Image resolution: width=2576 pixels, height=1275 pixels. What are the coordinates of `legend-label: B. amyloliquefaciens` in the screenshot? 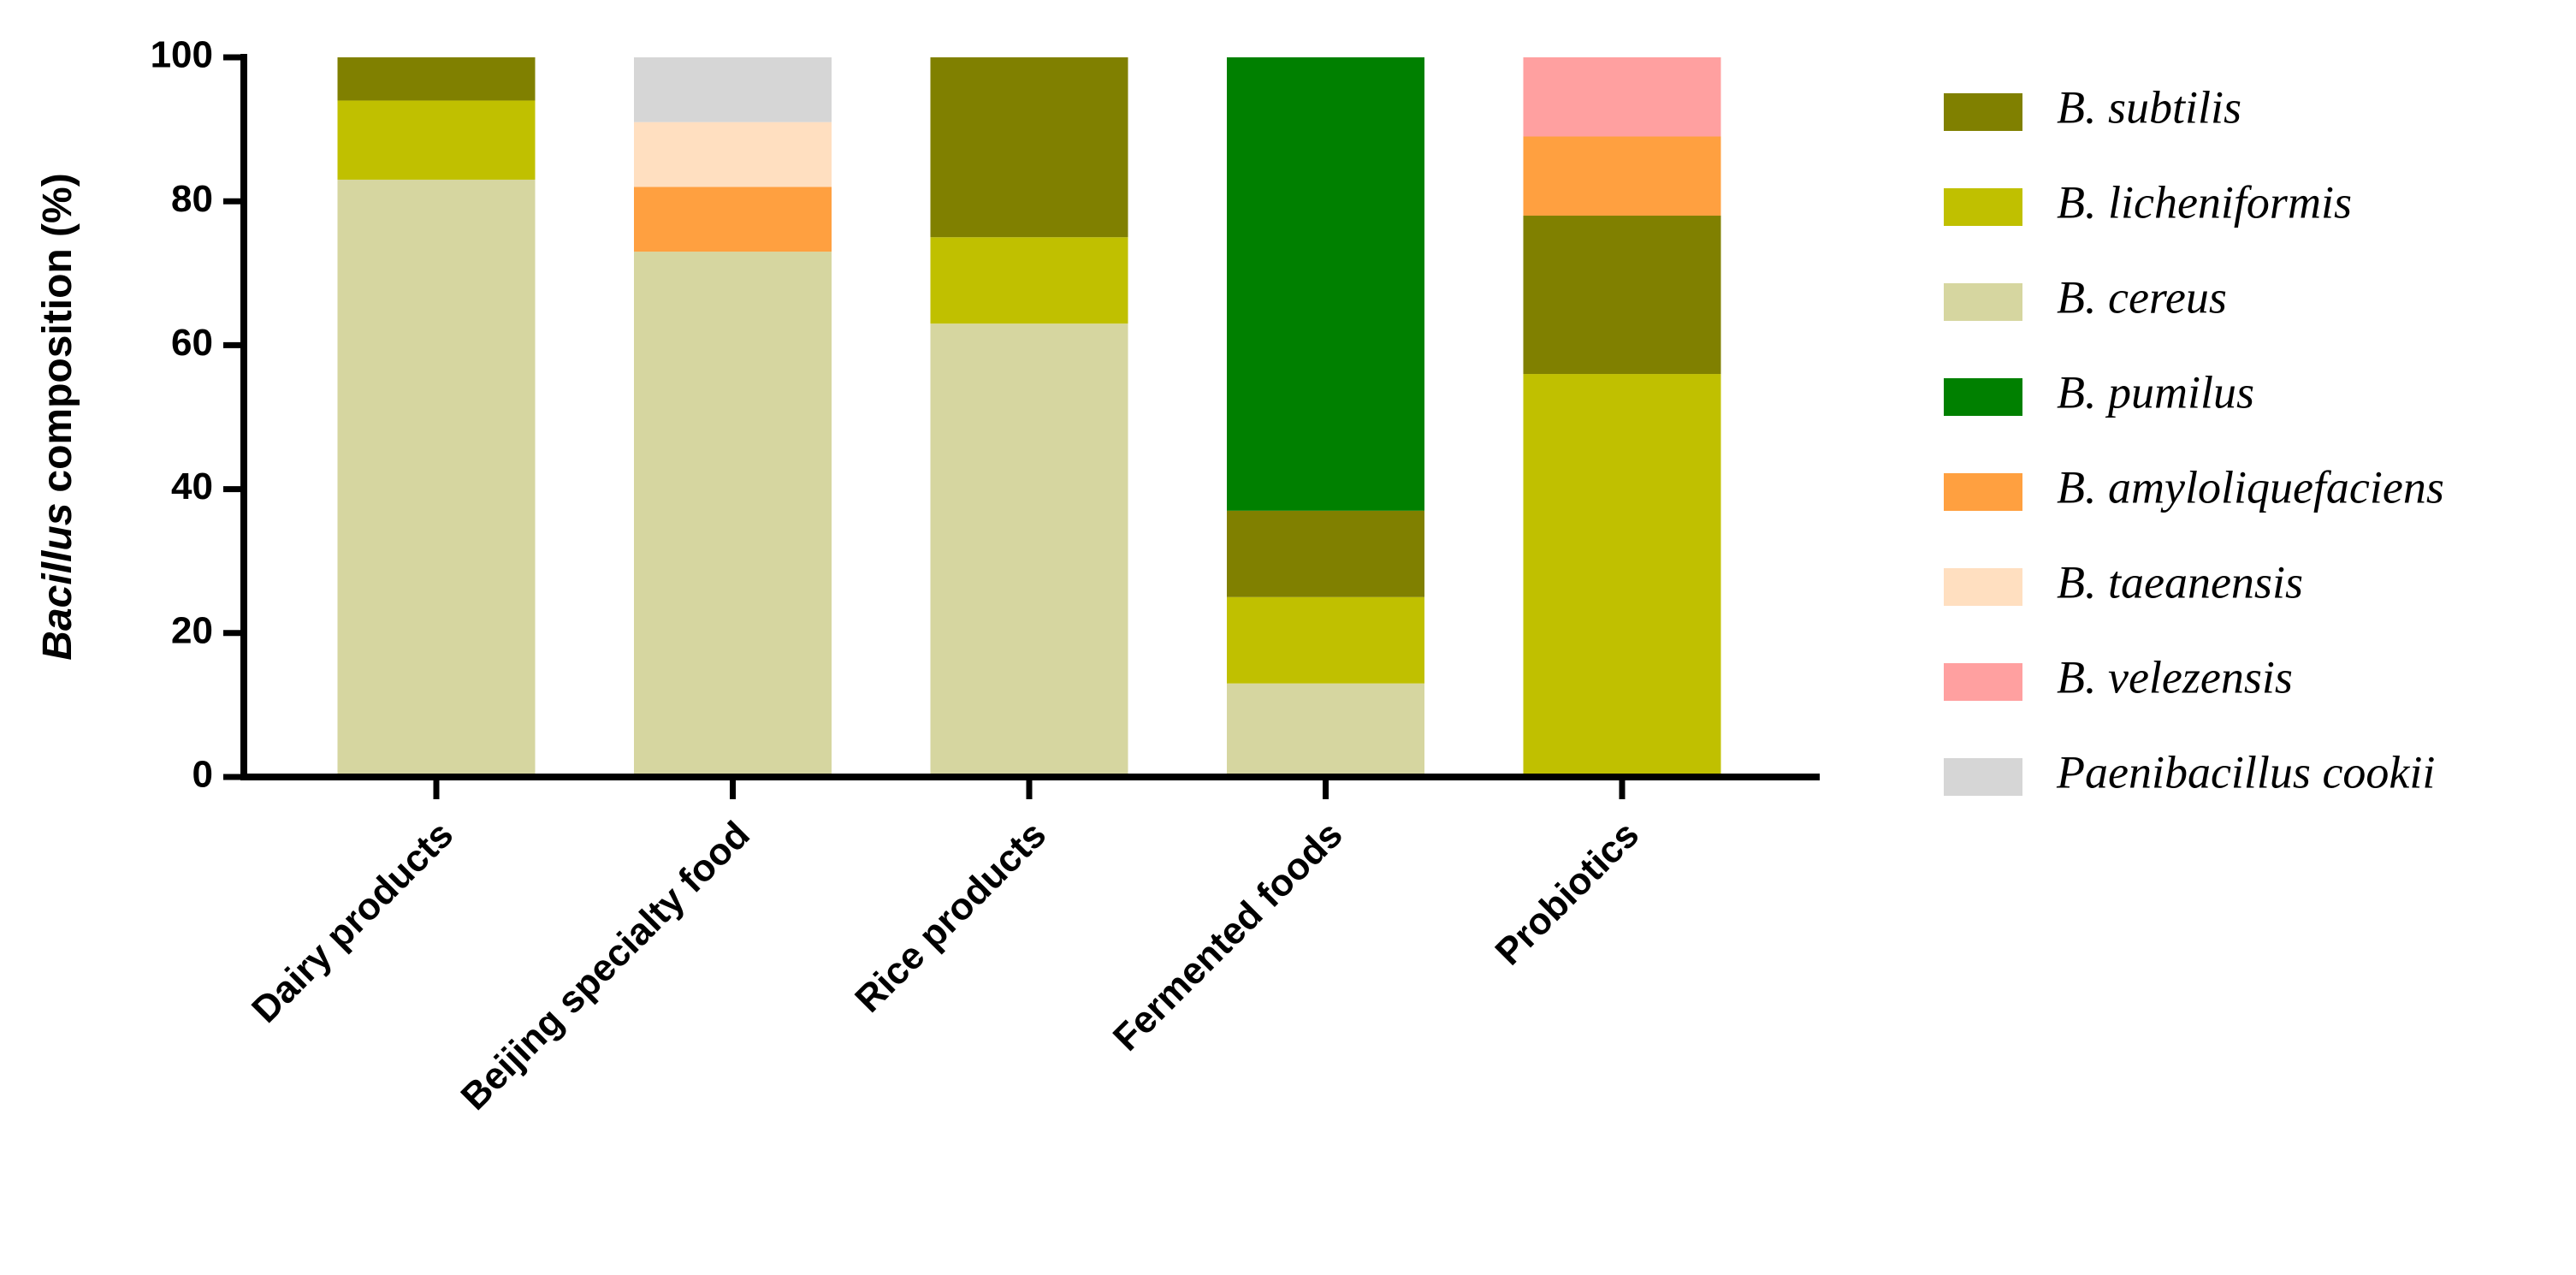 It's located at (2250, 487).